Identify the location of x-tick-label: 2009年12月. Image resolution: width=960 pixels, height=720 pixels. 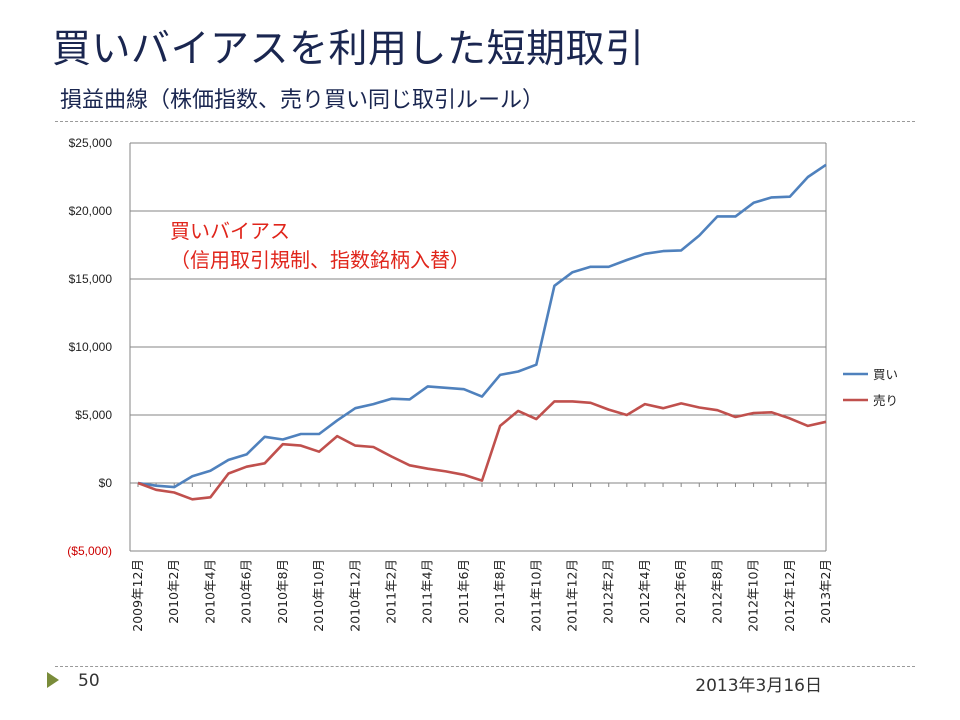
(137, 595).